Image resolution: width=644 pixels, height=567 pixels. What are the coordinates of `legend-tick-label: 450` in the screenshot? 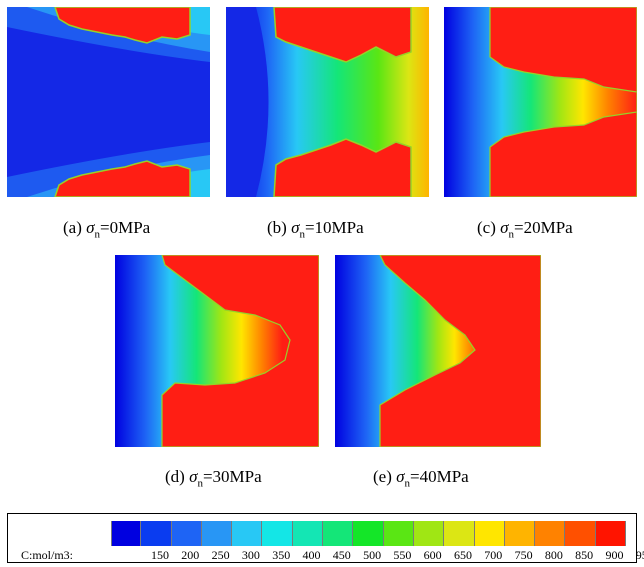 It's located at (341, 555).